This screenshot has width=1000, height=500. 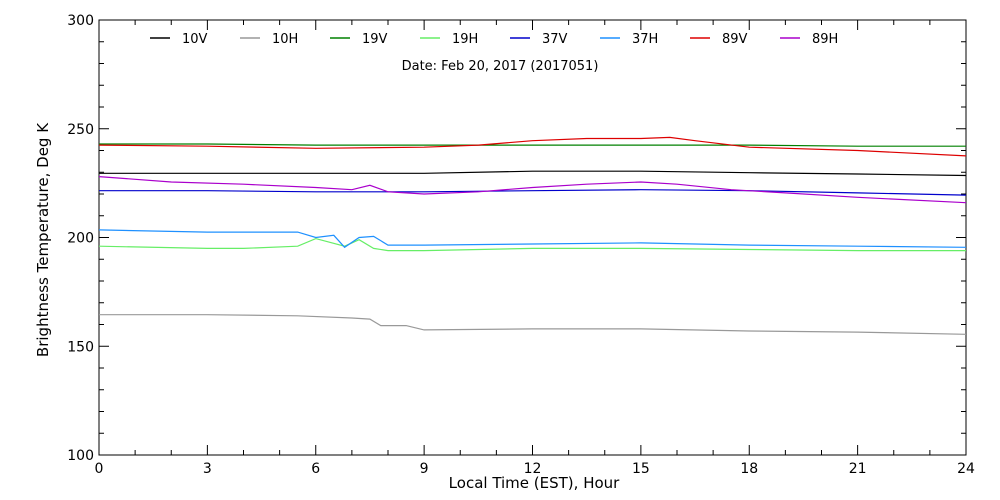 I want to click on series-line-19h, so click(x=532, y=244).